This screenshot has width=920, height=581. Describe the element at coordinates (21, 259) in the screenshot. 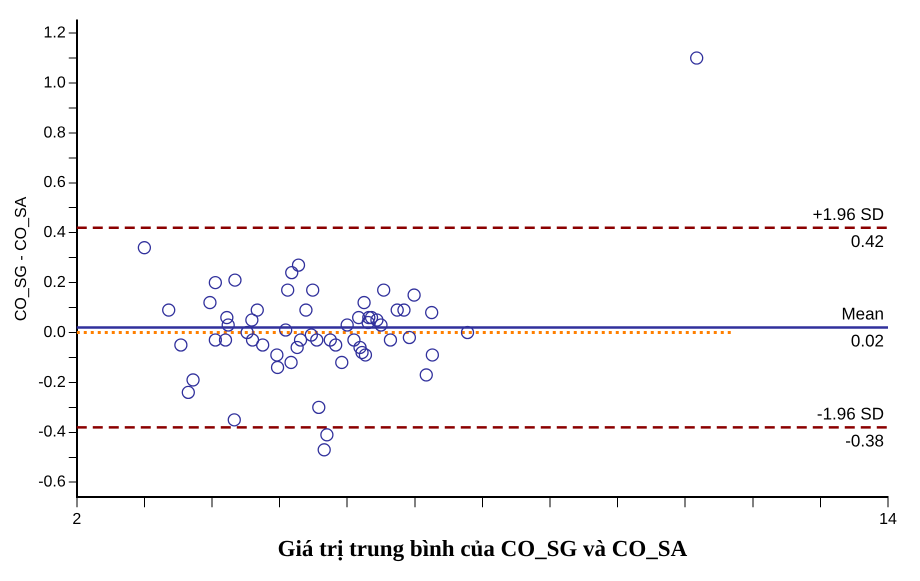

I see `y-axis-title: CO_SG - CO_SA` at that location.